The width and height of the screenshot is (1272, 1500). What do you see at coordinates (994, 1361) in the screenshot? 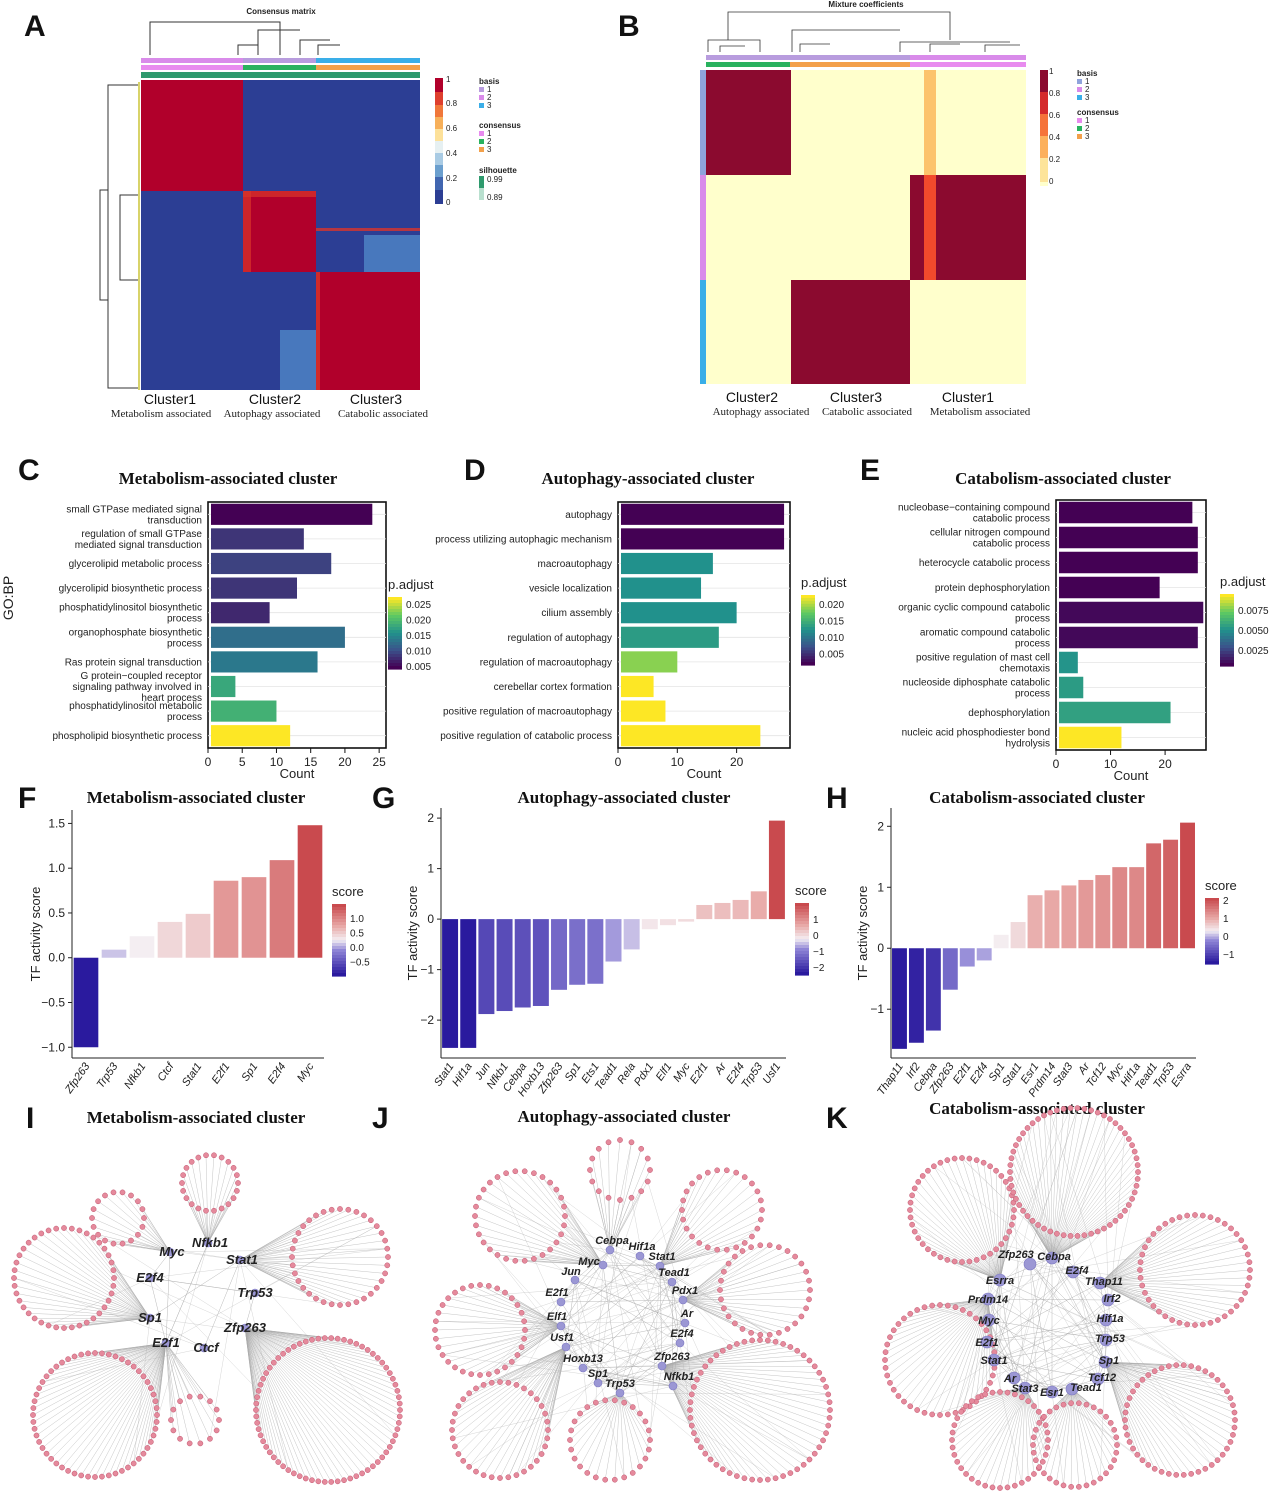
I see `network-tf-label: Stat1` at bounding box center [994, 1361].